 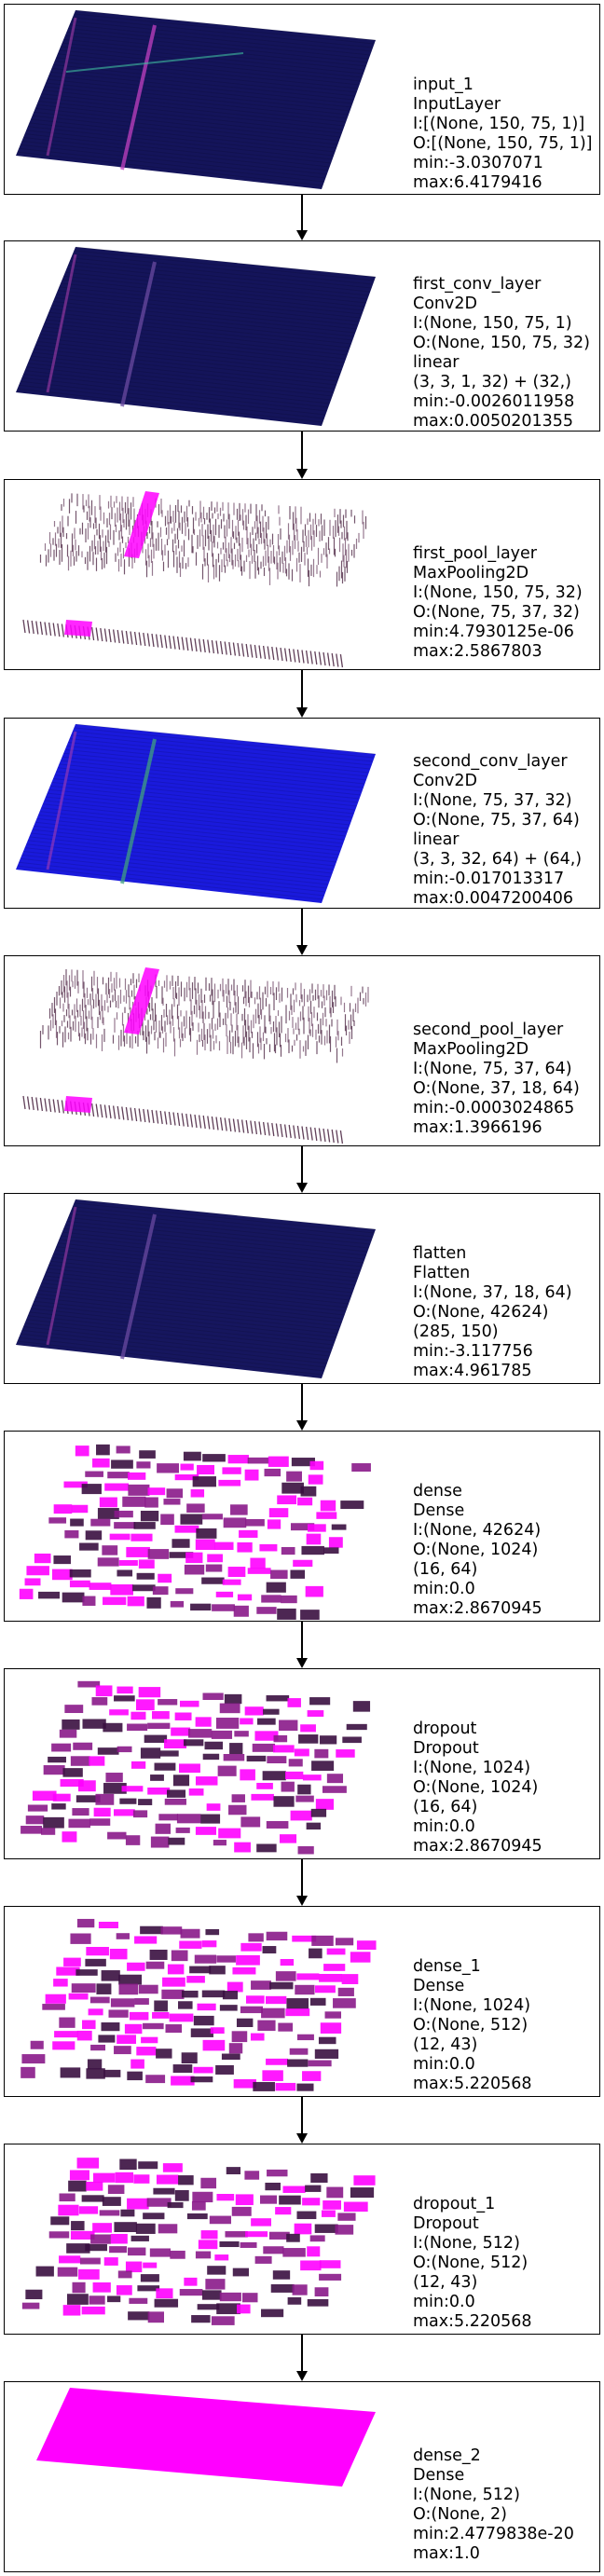 I want to click on layer-info-line: min:-3.0307071, so click(x=478, y=163).